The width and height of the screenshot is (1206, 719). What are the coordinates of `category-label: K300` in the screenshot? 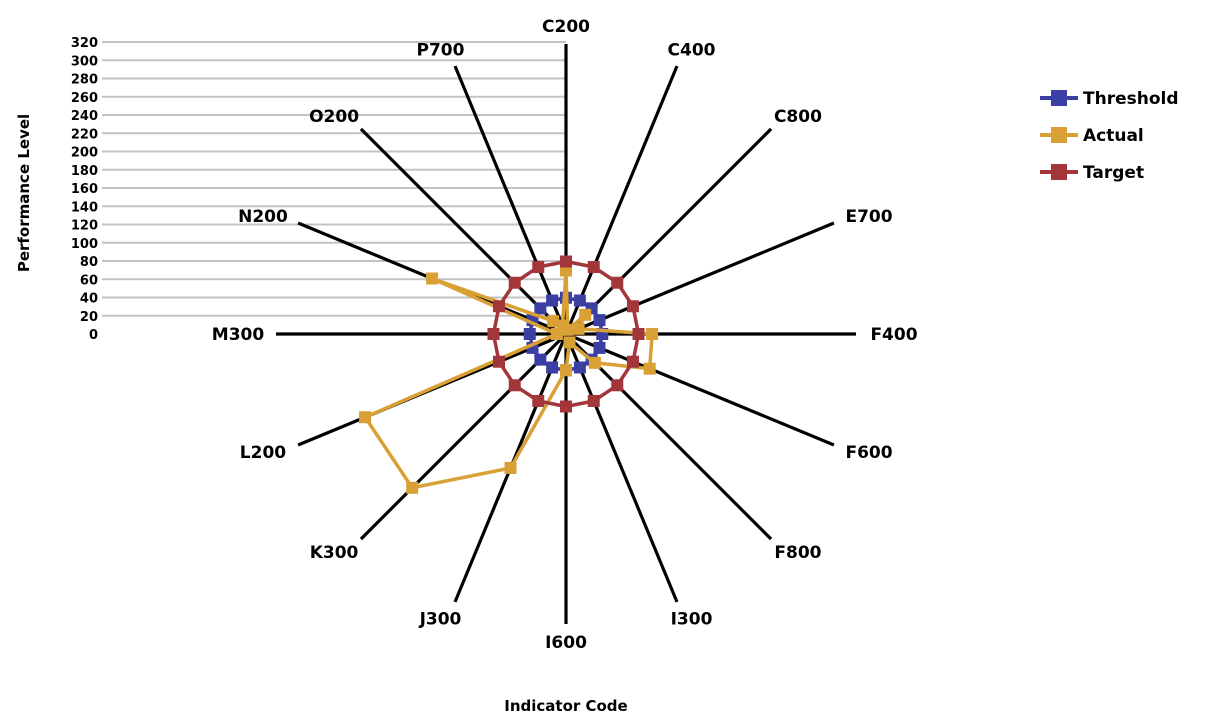 It's located at (334, 553).